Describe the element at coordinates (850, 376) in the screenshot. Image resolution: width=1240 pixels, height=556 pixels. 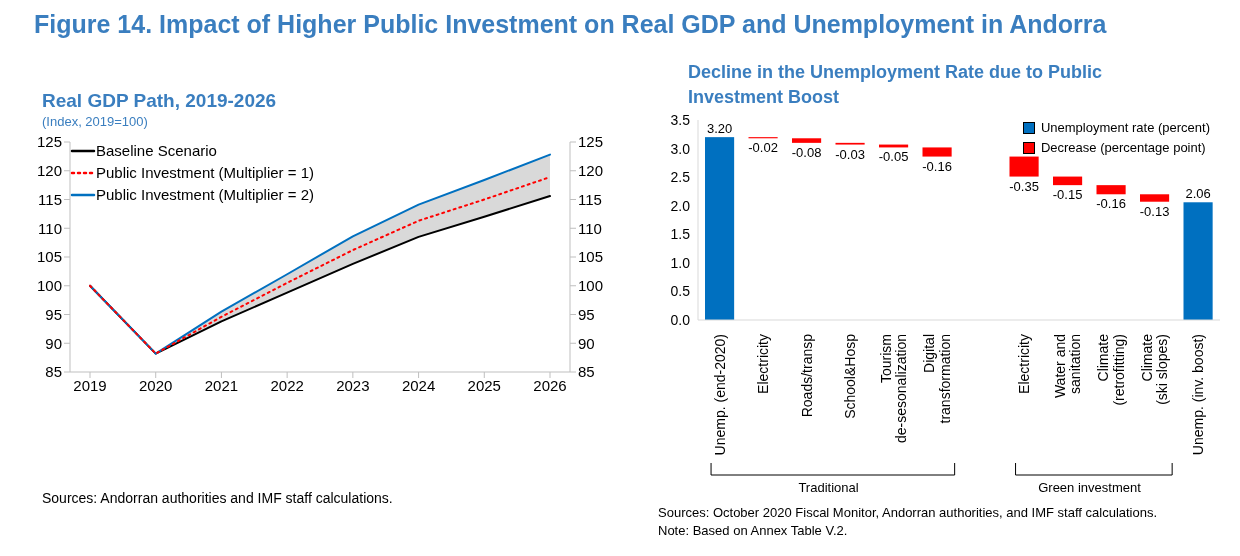
I see `x-tick-label: School&Hosp` at that location.